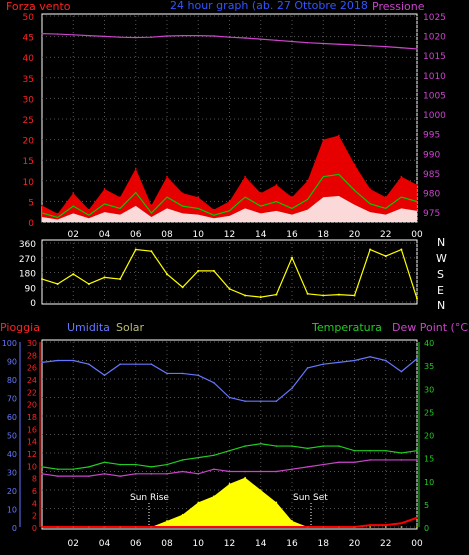  Describe the element at coordinates (34, 491) in the screenshot. I see `solar-y-tick: 6` at that location.